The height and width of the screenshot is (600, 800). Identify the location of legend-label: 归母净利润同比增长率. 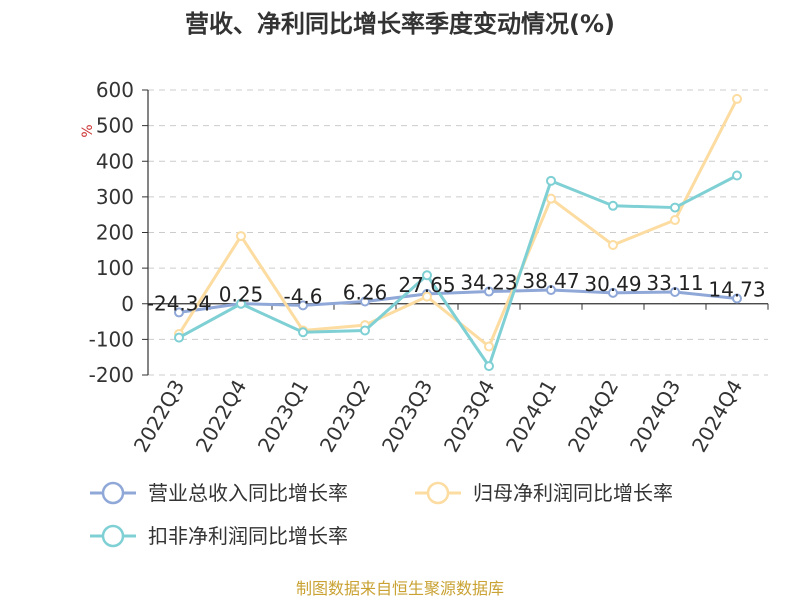
(573, 493).